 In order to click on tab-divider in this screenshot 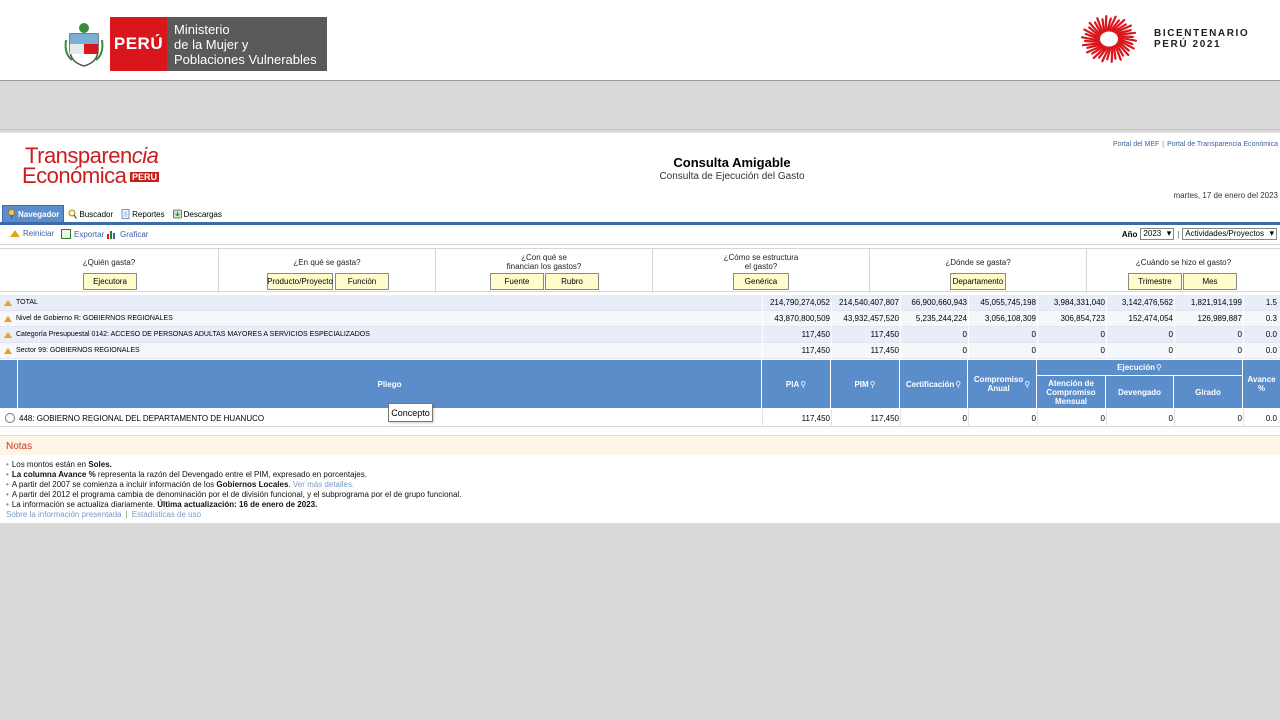, I will do `click(640, 223)`.